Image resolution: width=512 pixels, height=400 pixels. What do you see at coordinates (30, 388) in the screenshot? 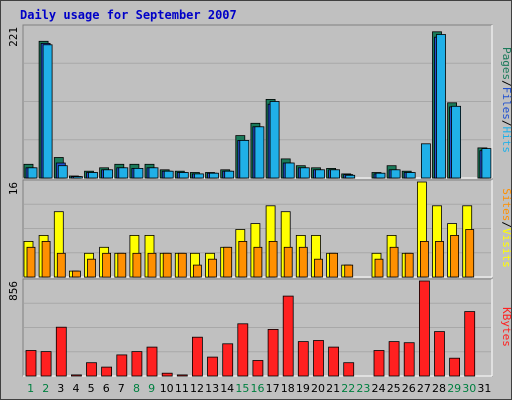
I see `x-label-day-1: 1` at bounding box center [30, 388].